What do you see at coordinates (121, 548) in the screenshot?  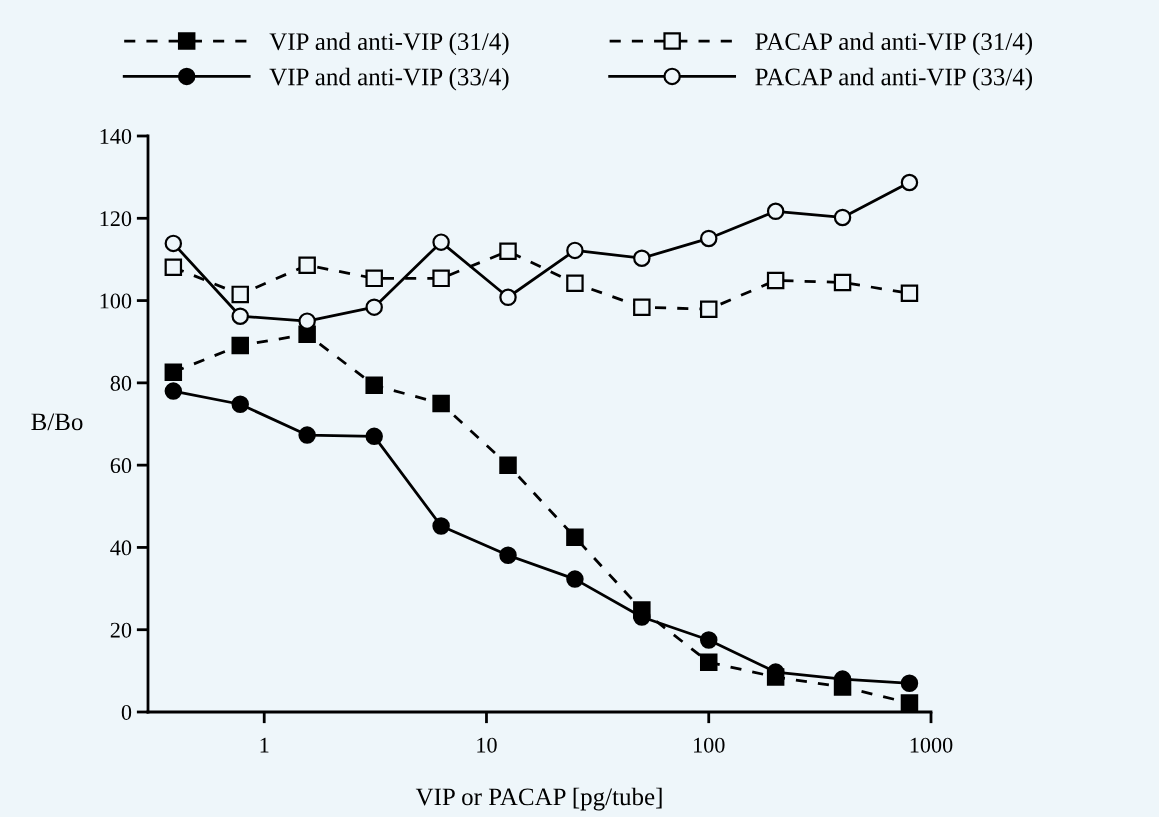 I see `y-tick-label: 40` at bounding box center [121, 548].